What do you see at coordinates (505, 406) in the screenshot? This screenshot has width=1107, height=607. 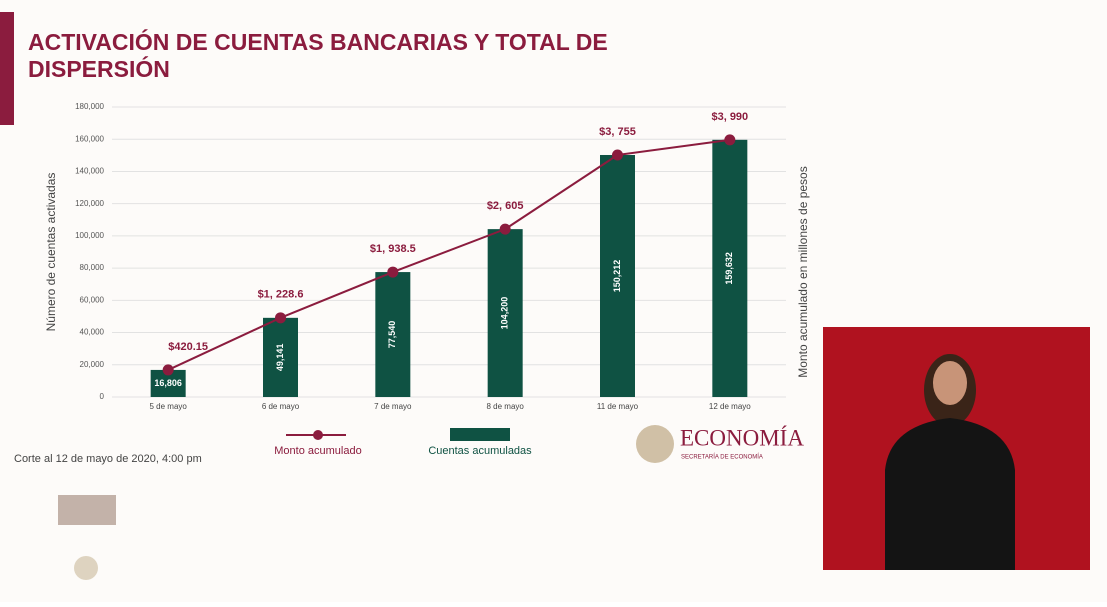 I see `x-tick-label: 8 de mayo` at bounding box center [505, 406].